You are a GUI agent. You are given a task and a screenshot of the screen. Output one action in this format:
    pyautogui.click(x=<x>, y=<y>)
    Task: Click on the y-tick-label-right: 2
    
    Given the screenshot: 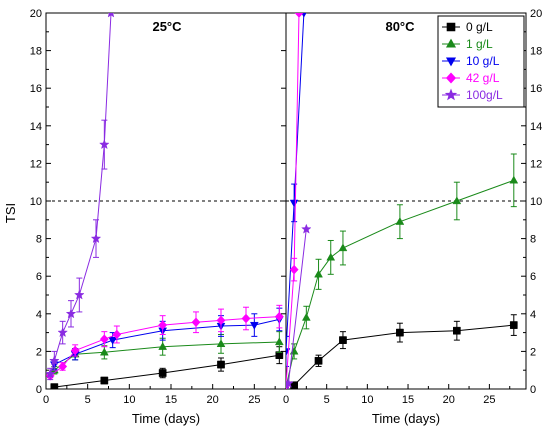 What is the action you would take?
    pyautogui.click(x=533, y=352)
    